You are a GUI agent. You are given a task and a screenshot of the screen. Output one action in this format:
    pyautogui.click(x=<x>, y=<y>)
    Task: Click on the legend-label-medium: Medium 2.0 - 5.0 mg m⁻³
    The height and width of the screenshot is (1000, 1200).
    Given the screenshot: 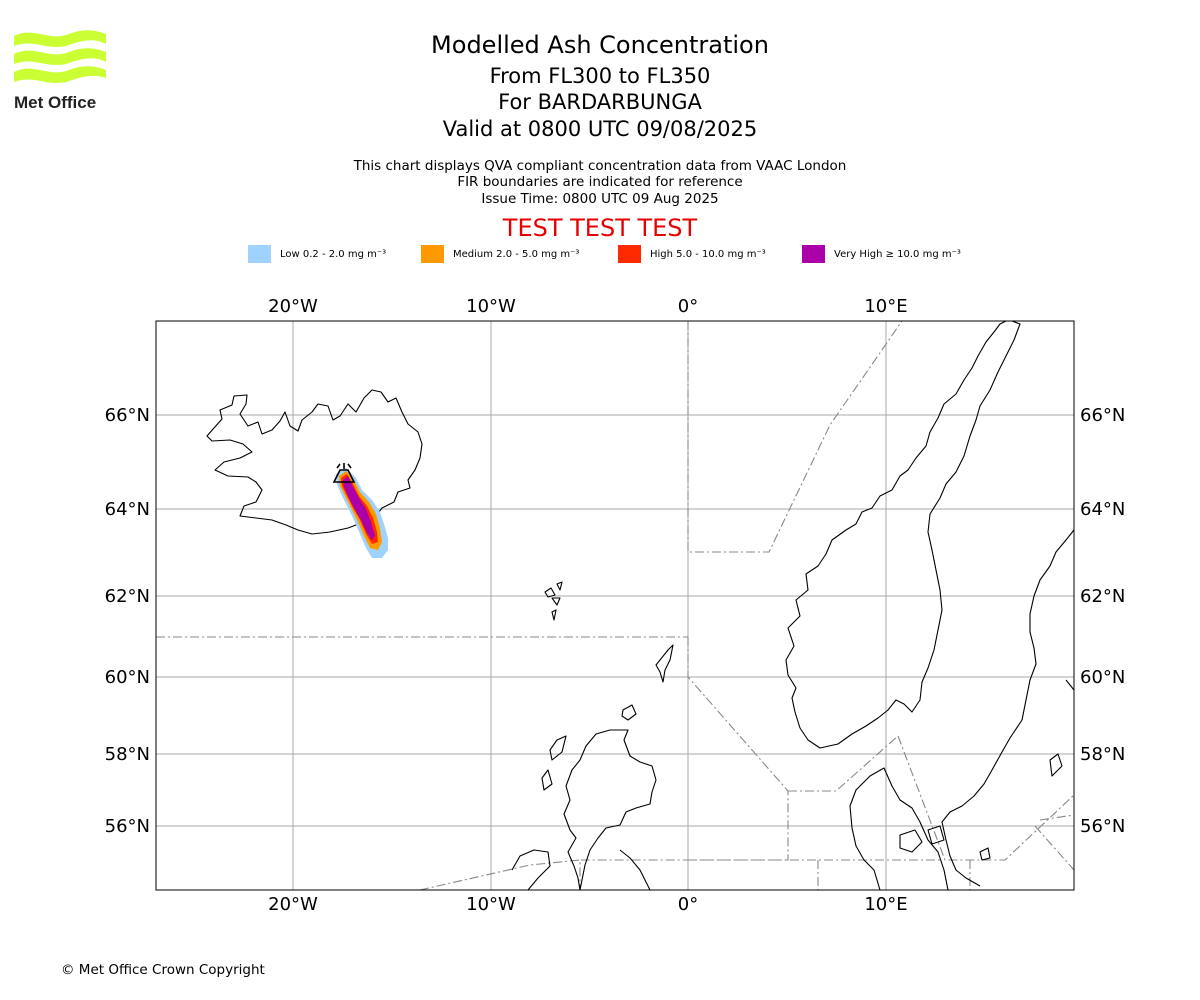 What is the action you would take?
    pyautogui.click(x=516, y=254)
    